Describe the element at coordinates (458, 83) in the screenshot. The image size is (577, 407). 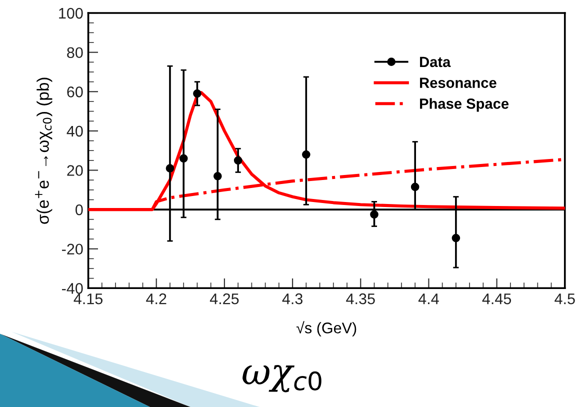
I see `legend-label: Resonance` at that location.